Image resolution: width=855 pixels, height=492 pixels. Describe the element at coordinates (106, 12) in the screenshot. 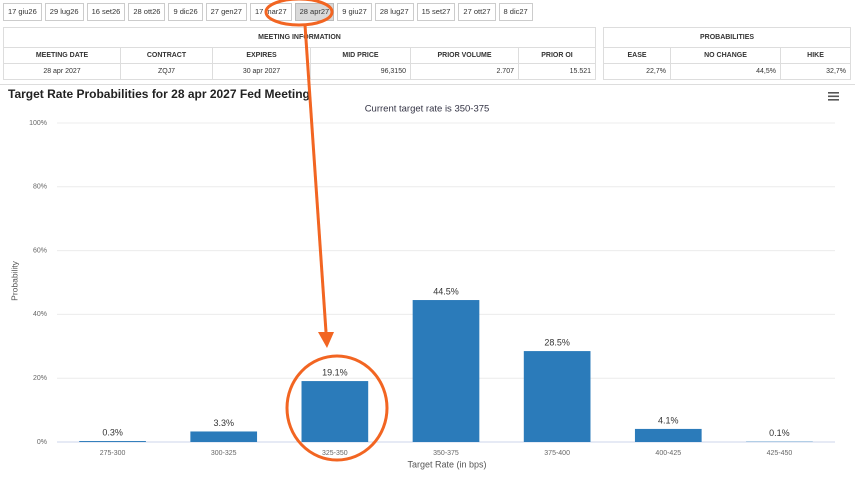

I see `meeting-tab: 16 set26` at that location.